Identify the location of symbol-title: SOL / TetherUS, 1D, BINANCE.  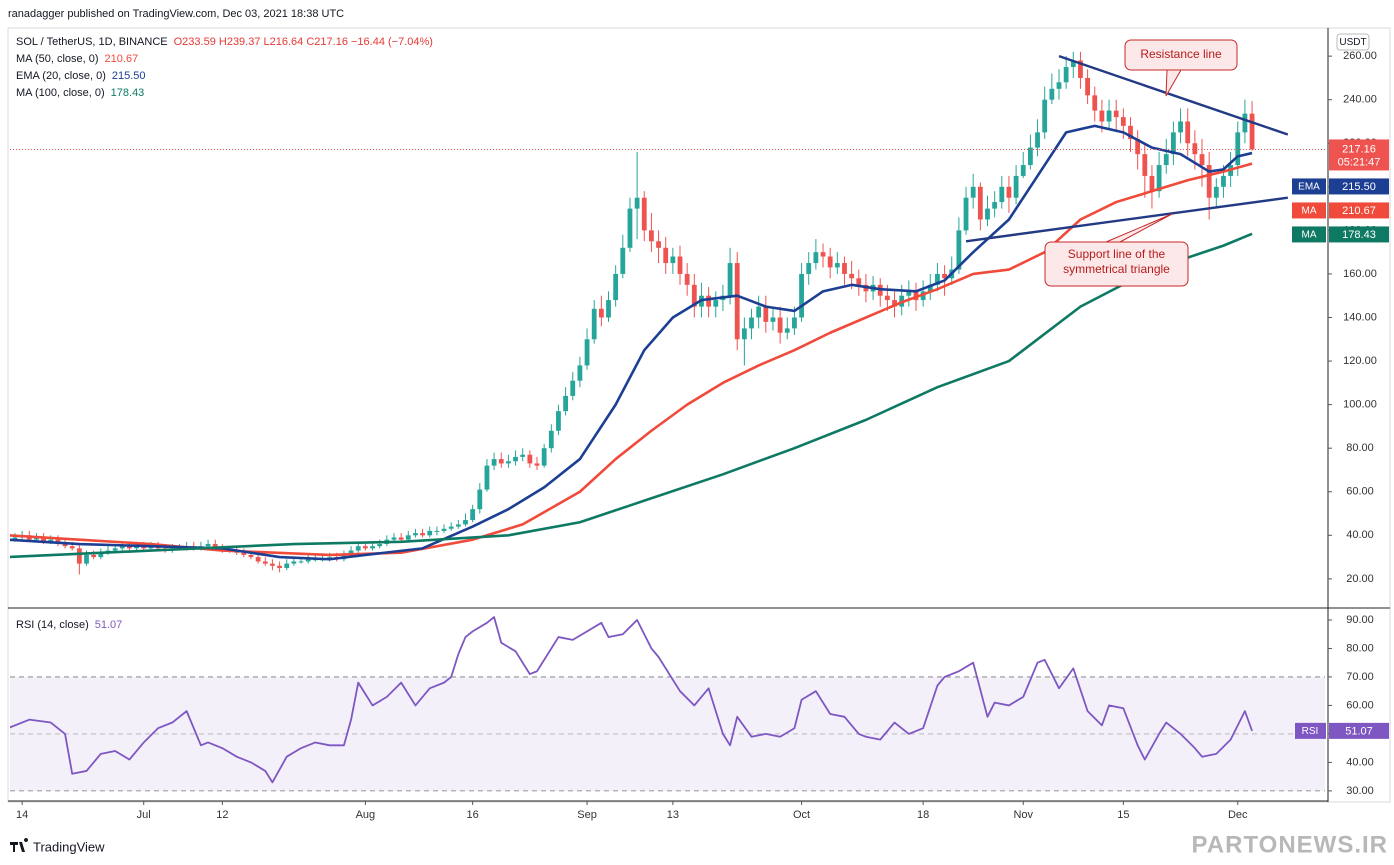
(92, 42).